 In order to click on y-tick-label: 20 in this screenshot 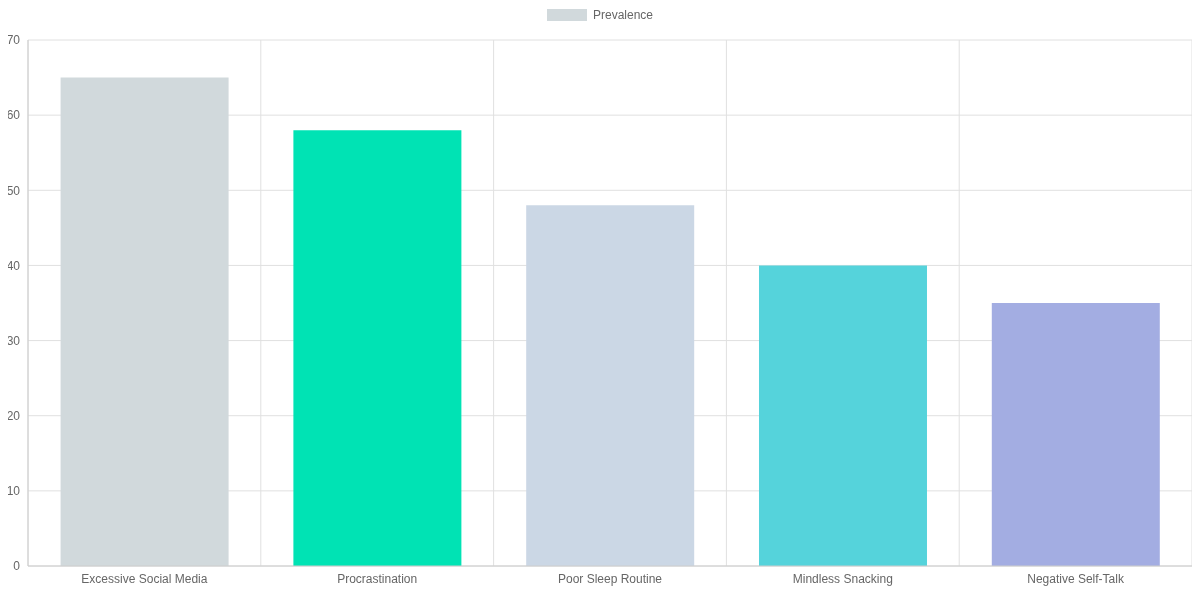, I will do `click(13, 415)`.